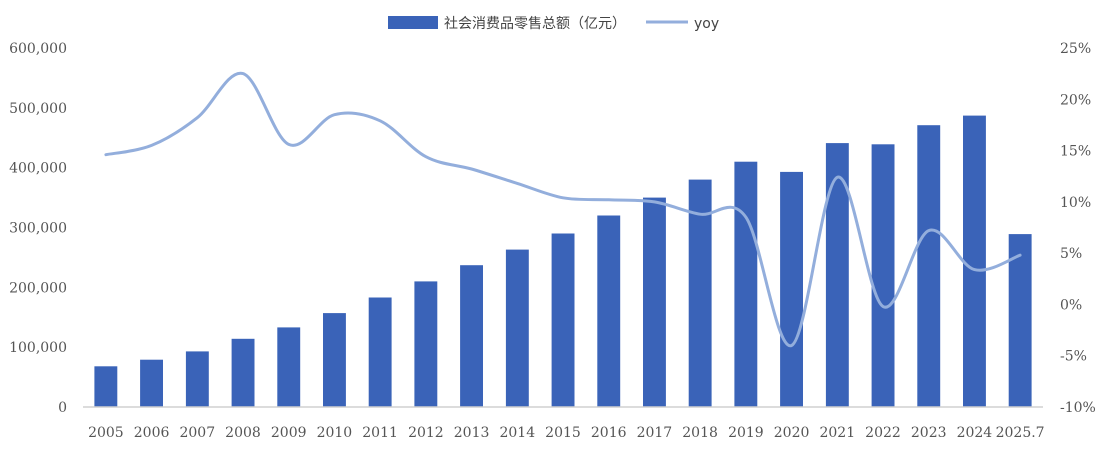 The height and width of the screenshot is (454, 1106). I want to click on legend-bar-label: 社会消费品零售总额（亿元）, so click(535, 24).